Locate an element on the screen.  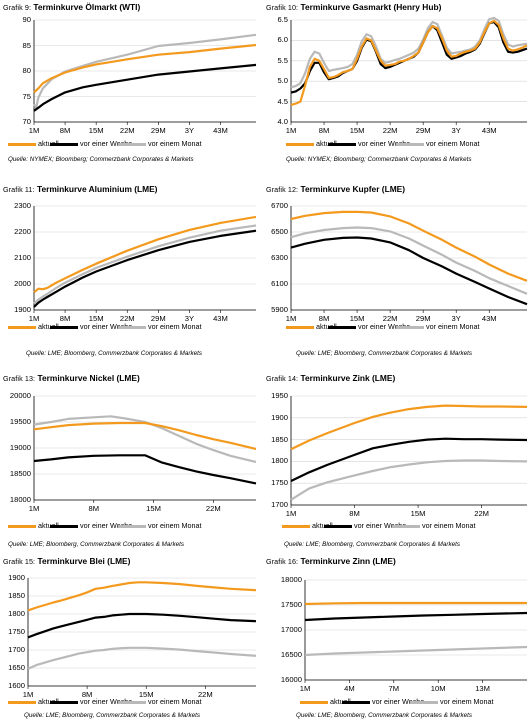
chart-number: Grafik 12: is located at coordinates (282, 189).